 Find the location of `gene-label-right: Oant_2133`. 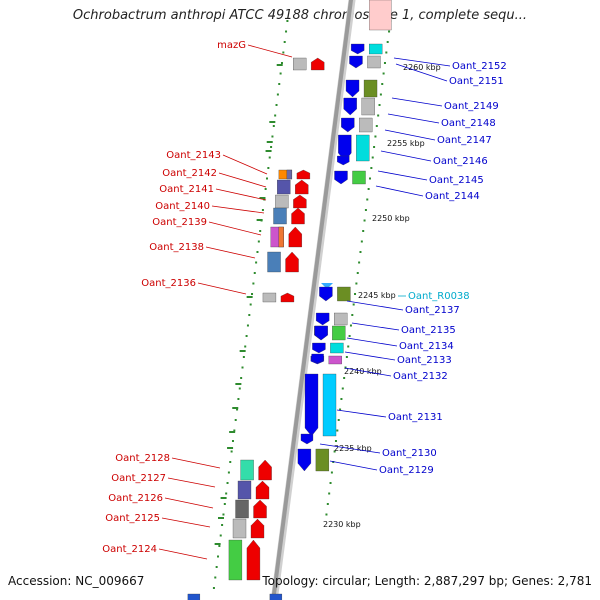

gene-label-right: Oant_2133 is located at coordinates (424, 360).